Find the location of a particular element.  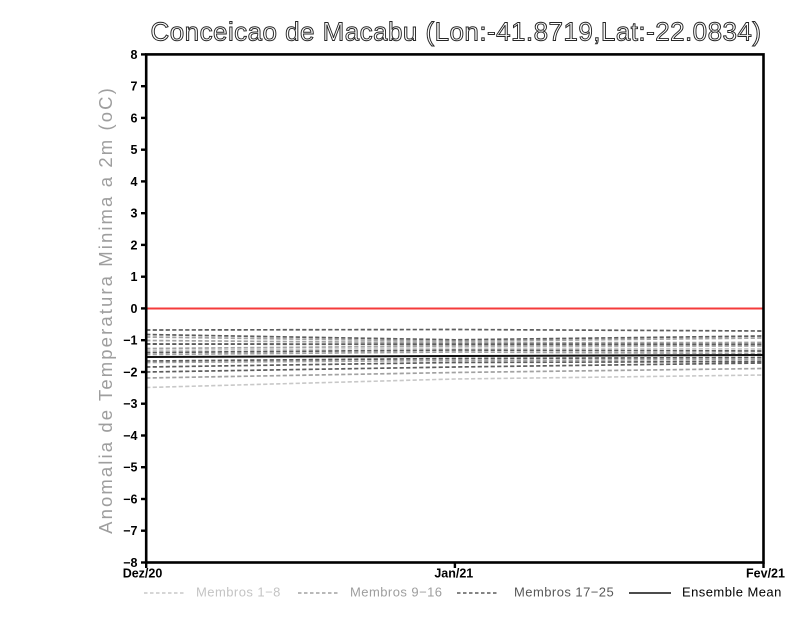

svg-text: Jan/21 is located at coordinates (453, 574).